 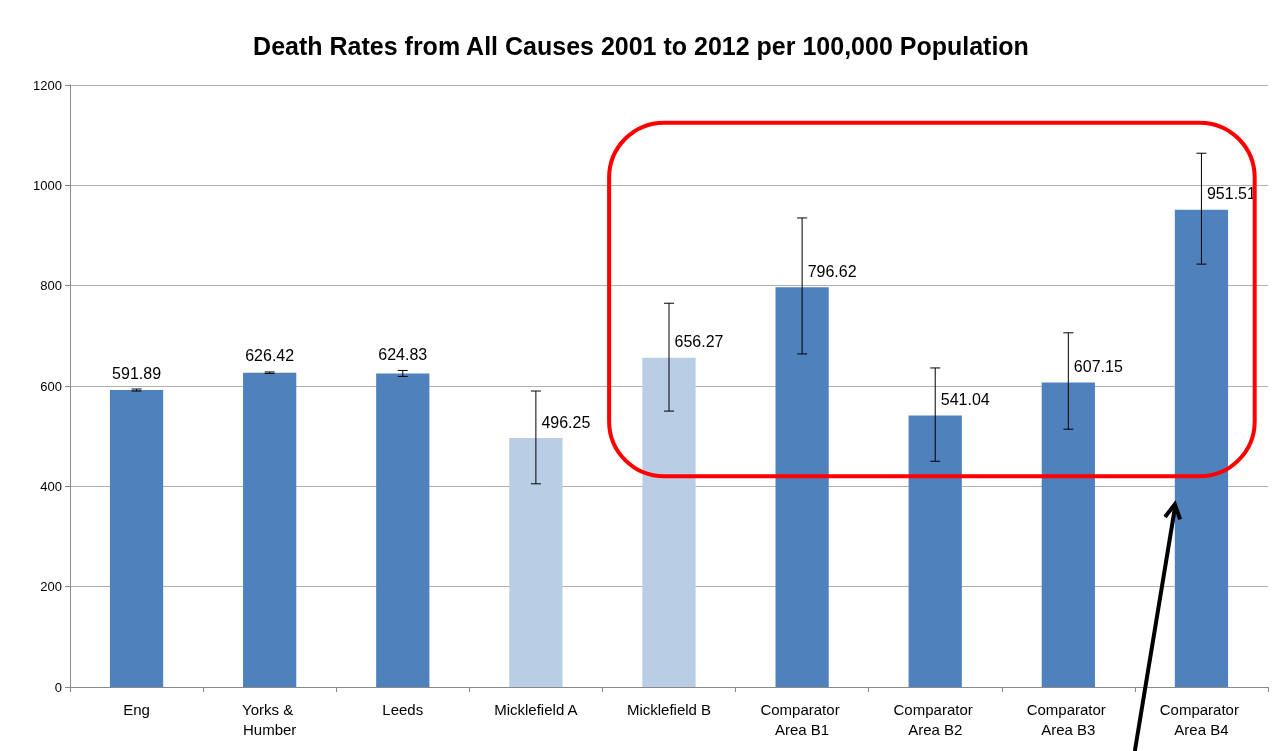 I want to click on y-tick-label: 800, so click(x=51, y=286).